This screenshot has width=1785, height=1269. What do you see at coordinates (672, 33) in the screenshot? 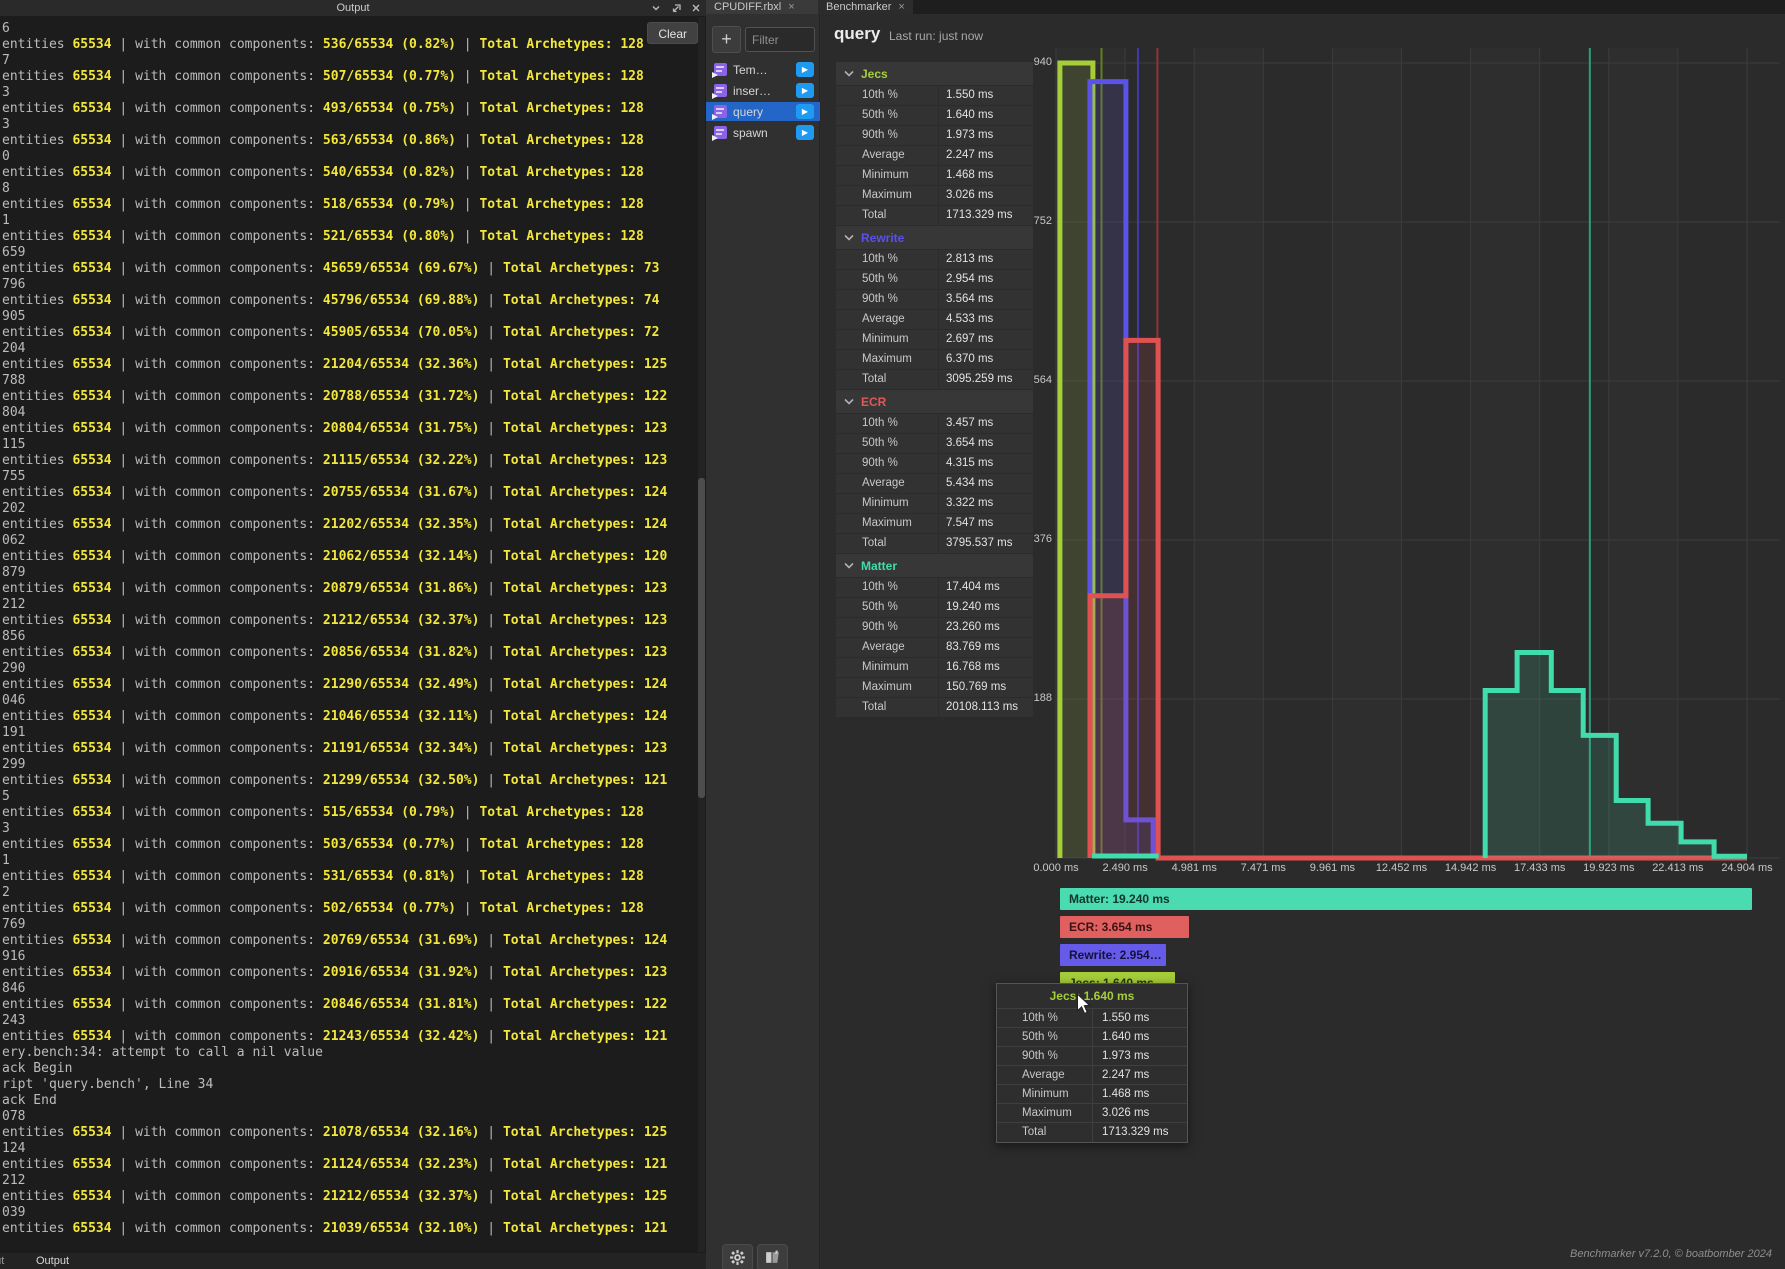
I see `clear-button: Clear` at bounding box center [672, 33].